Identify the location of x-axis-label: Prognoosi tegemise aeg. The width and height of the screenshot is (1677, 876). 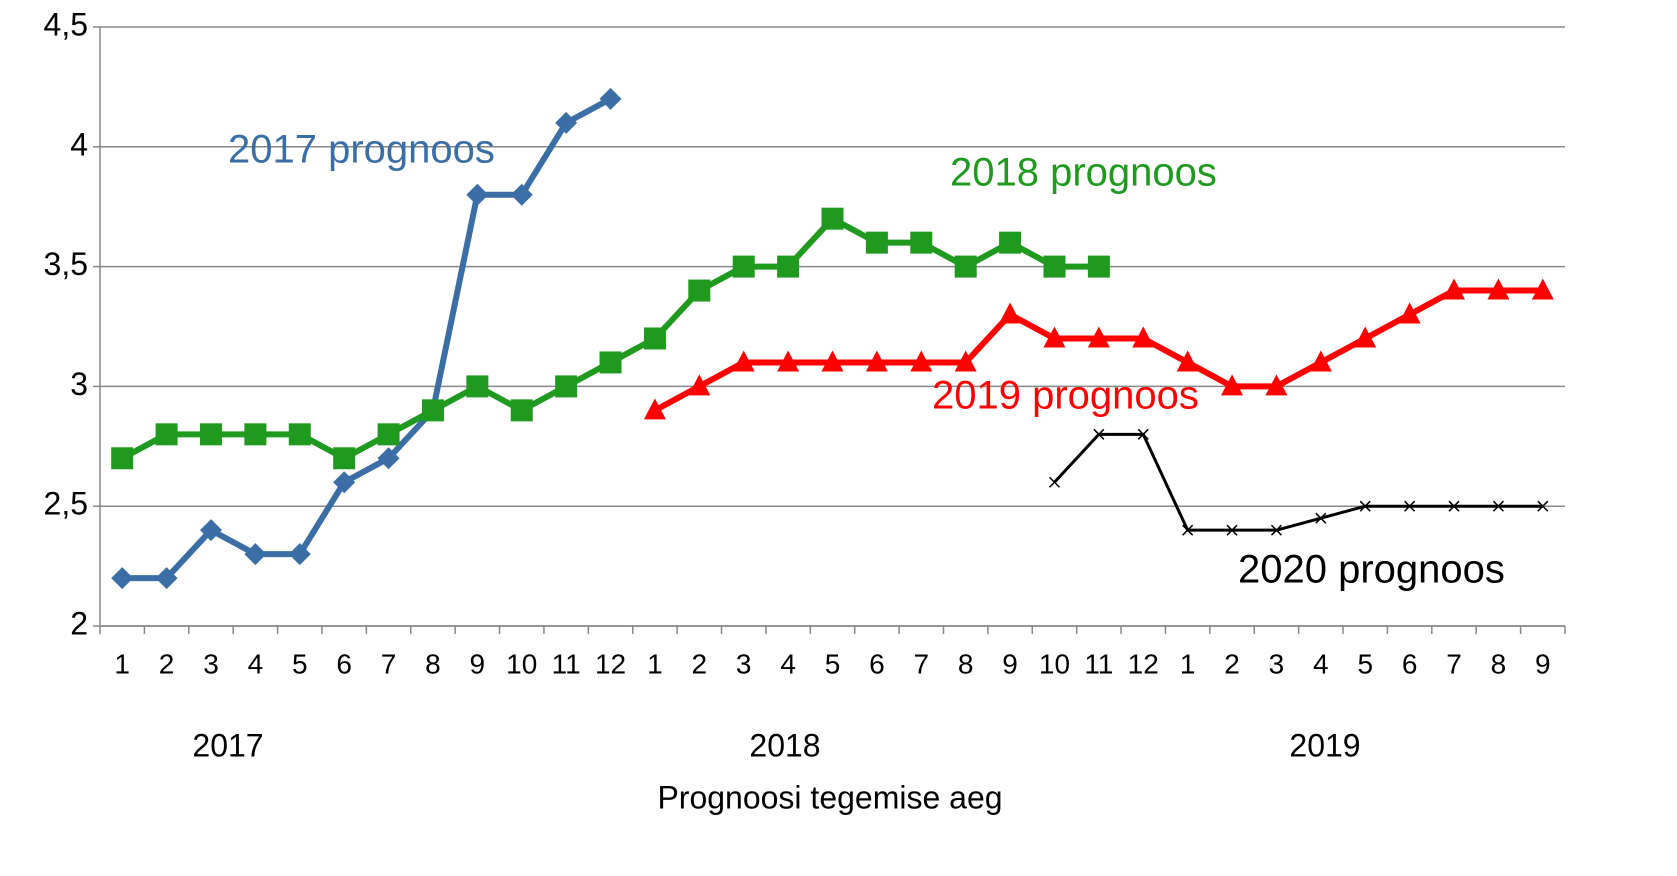
(829, 797).